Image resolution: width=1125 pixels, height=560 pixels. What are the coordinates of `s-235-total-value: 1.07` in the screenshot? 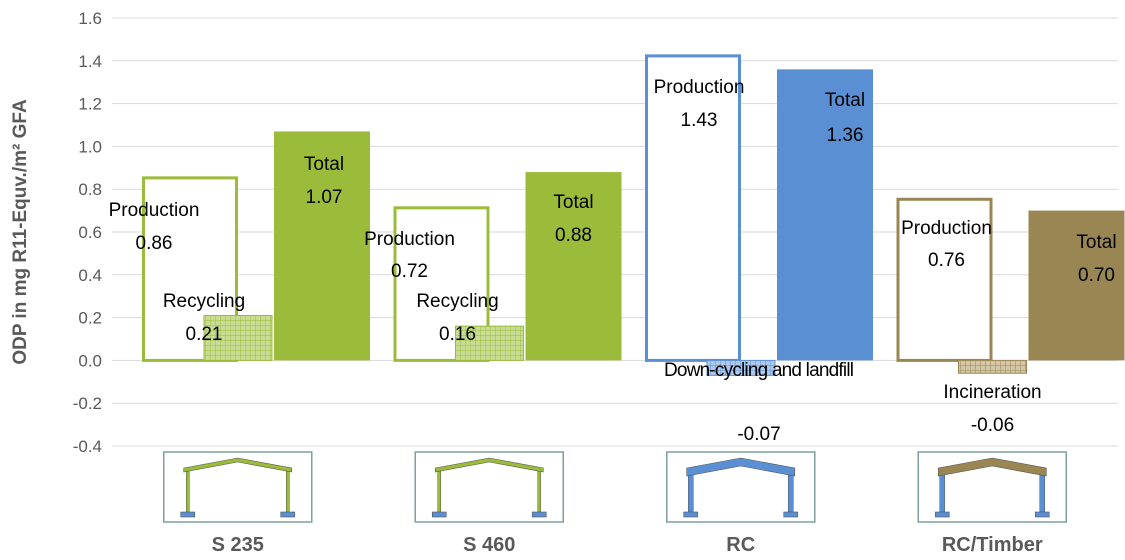 It's located at (324, 197).